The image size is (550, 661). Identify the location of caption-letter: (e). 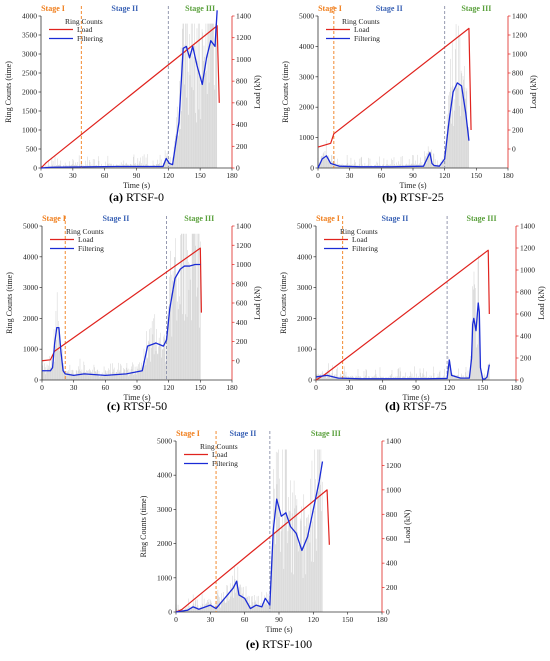
(252, 644).